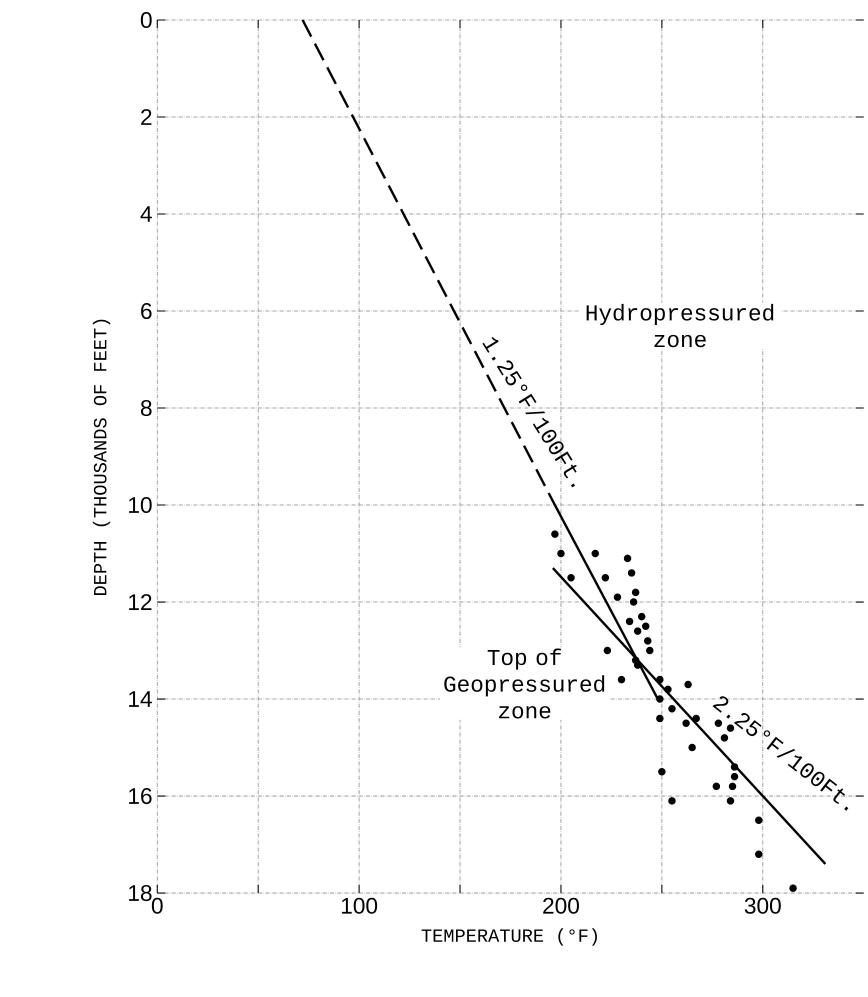 Image resolution: width=868 pixels, height=997 pixels. Describe the element at coordinates (101, 458) in the screenshot. I see `y-axis-title: DEPTH (THOUSANDS OF FEET)` at that location.